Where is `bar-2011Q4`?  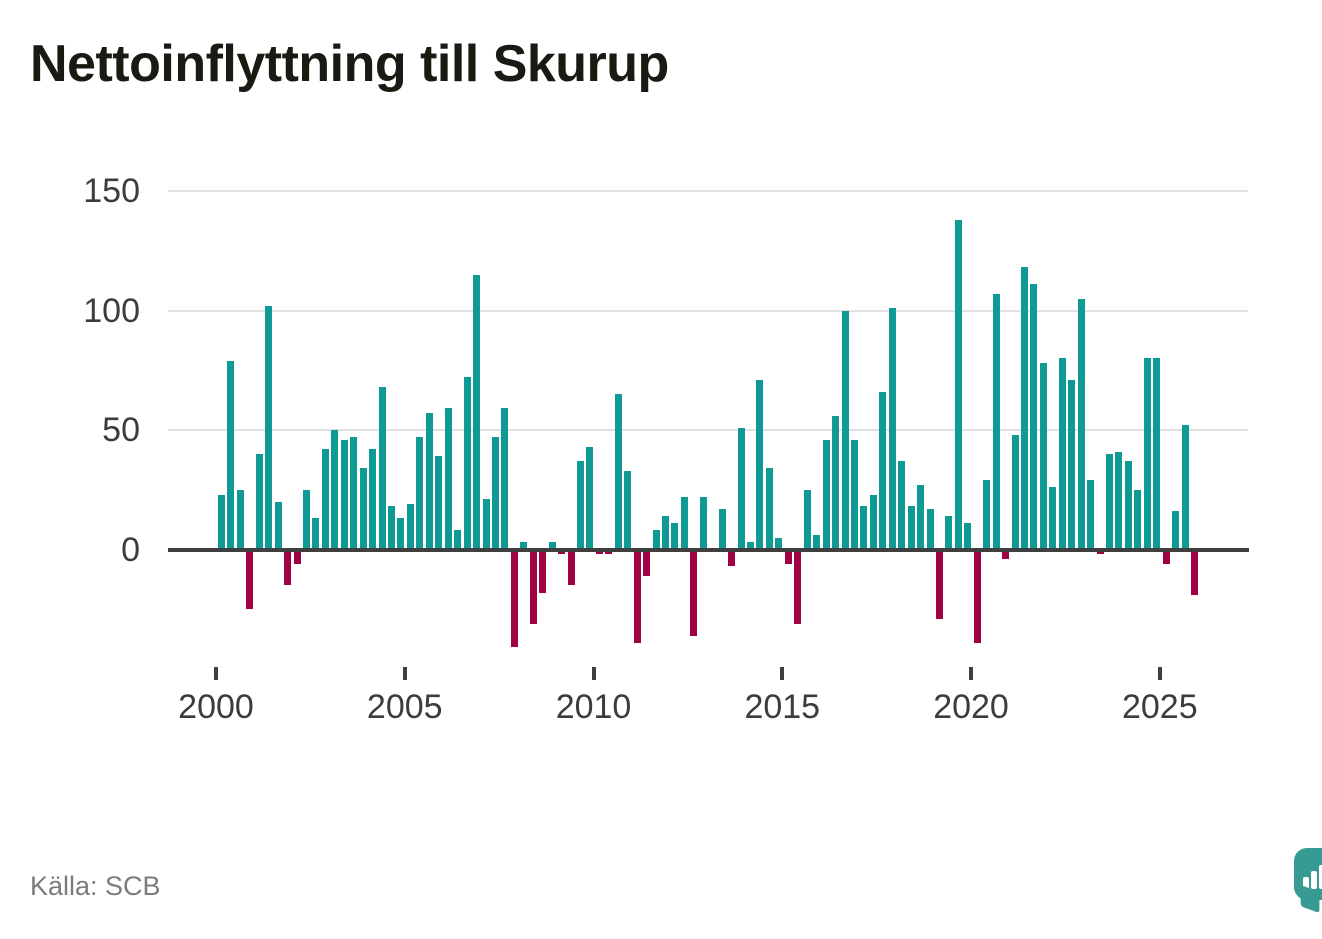
bar-2011Q4 is located at coordinates (665, 533).